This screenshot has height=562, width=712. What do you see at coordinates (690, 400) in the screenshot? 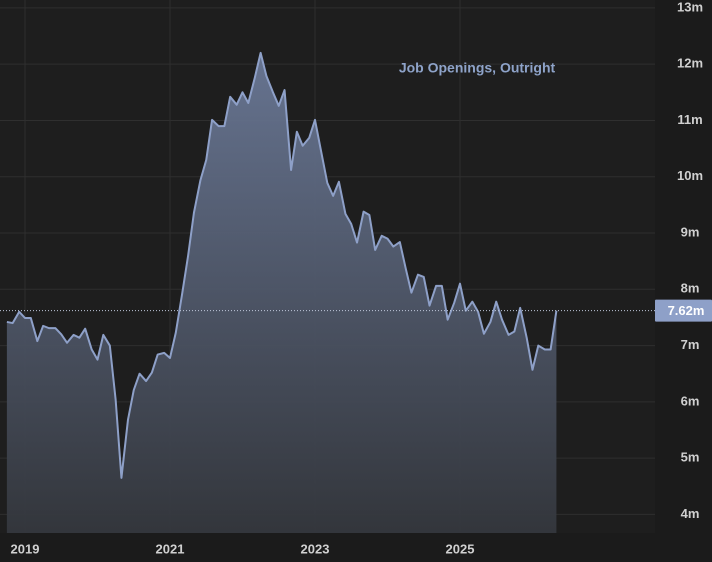
I see `y-tick-label: 6m` at bounding box center [690, 400].